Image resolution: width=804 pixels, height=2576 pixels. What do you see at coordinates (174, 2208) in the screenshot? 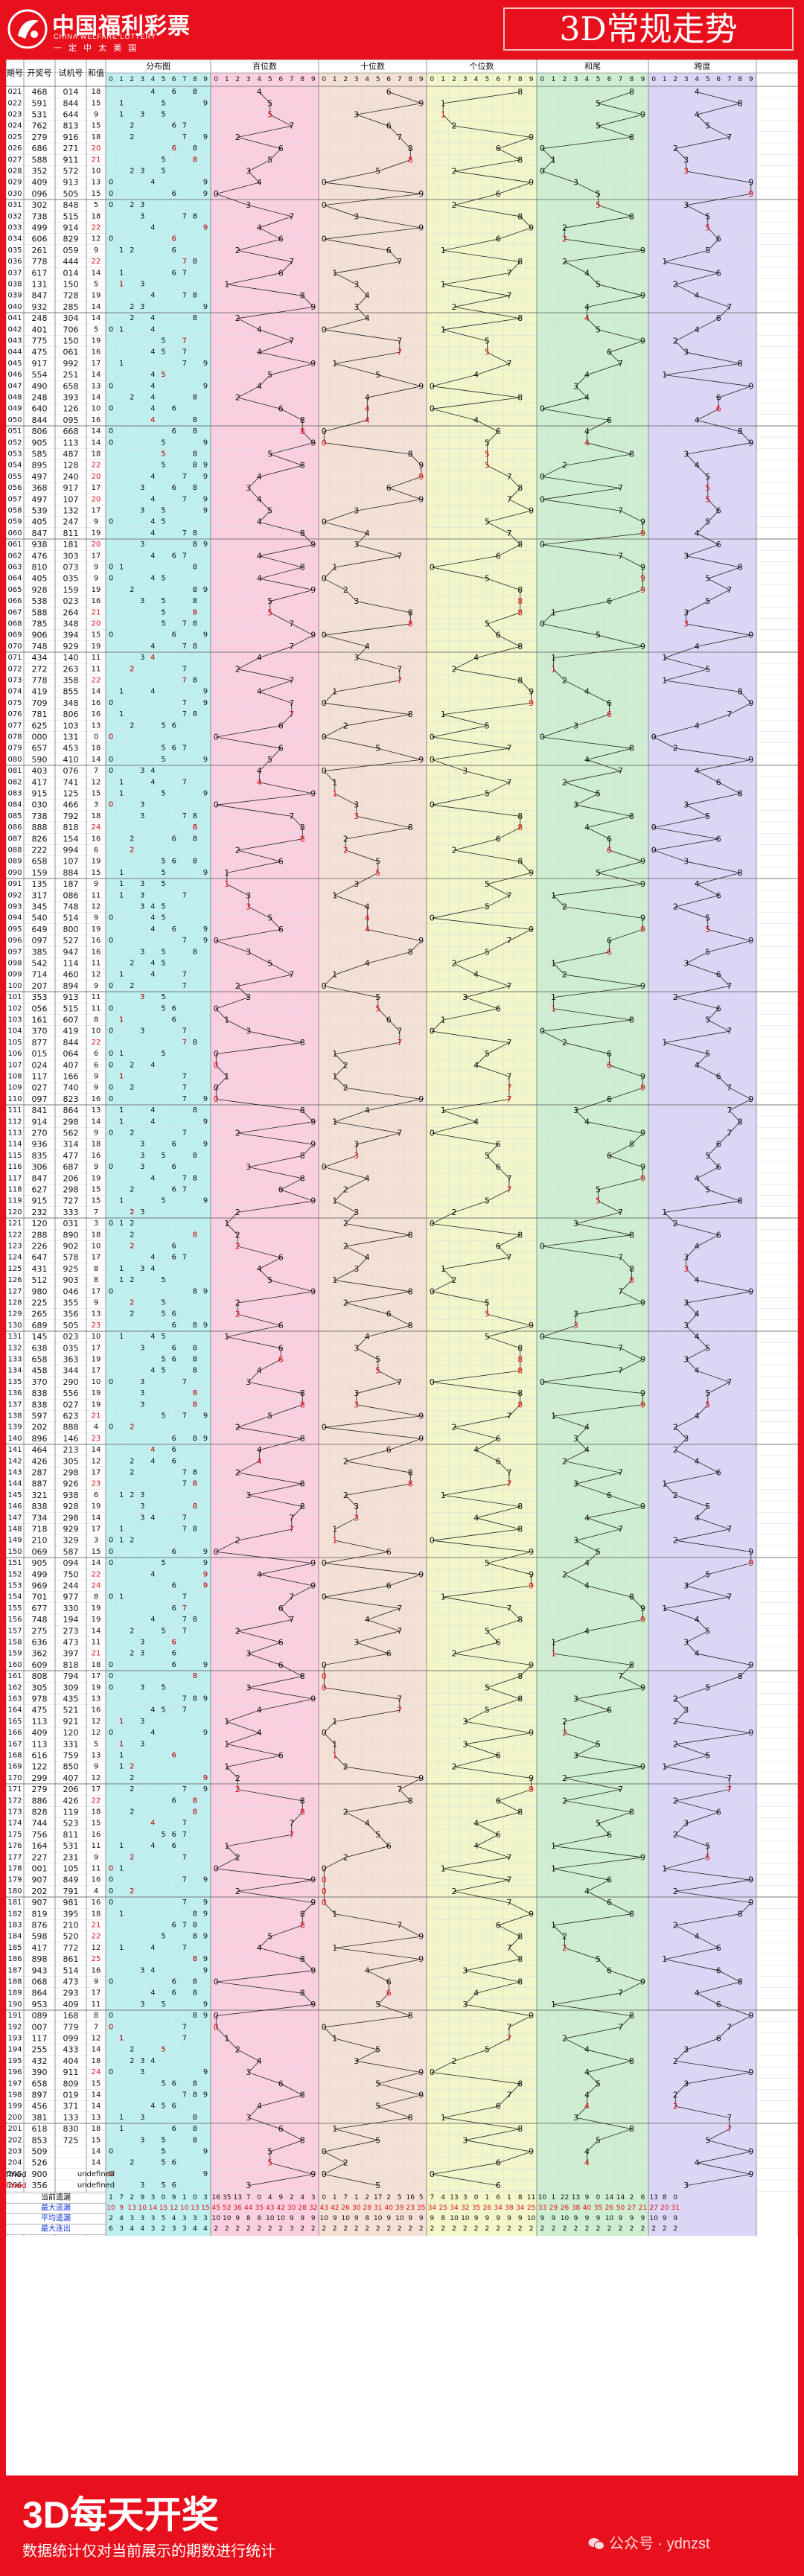
I see `stat-value-max: 12` at bounding box center [174, 2208].